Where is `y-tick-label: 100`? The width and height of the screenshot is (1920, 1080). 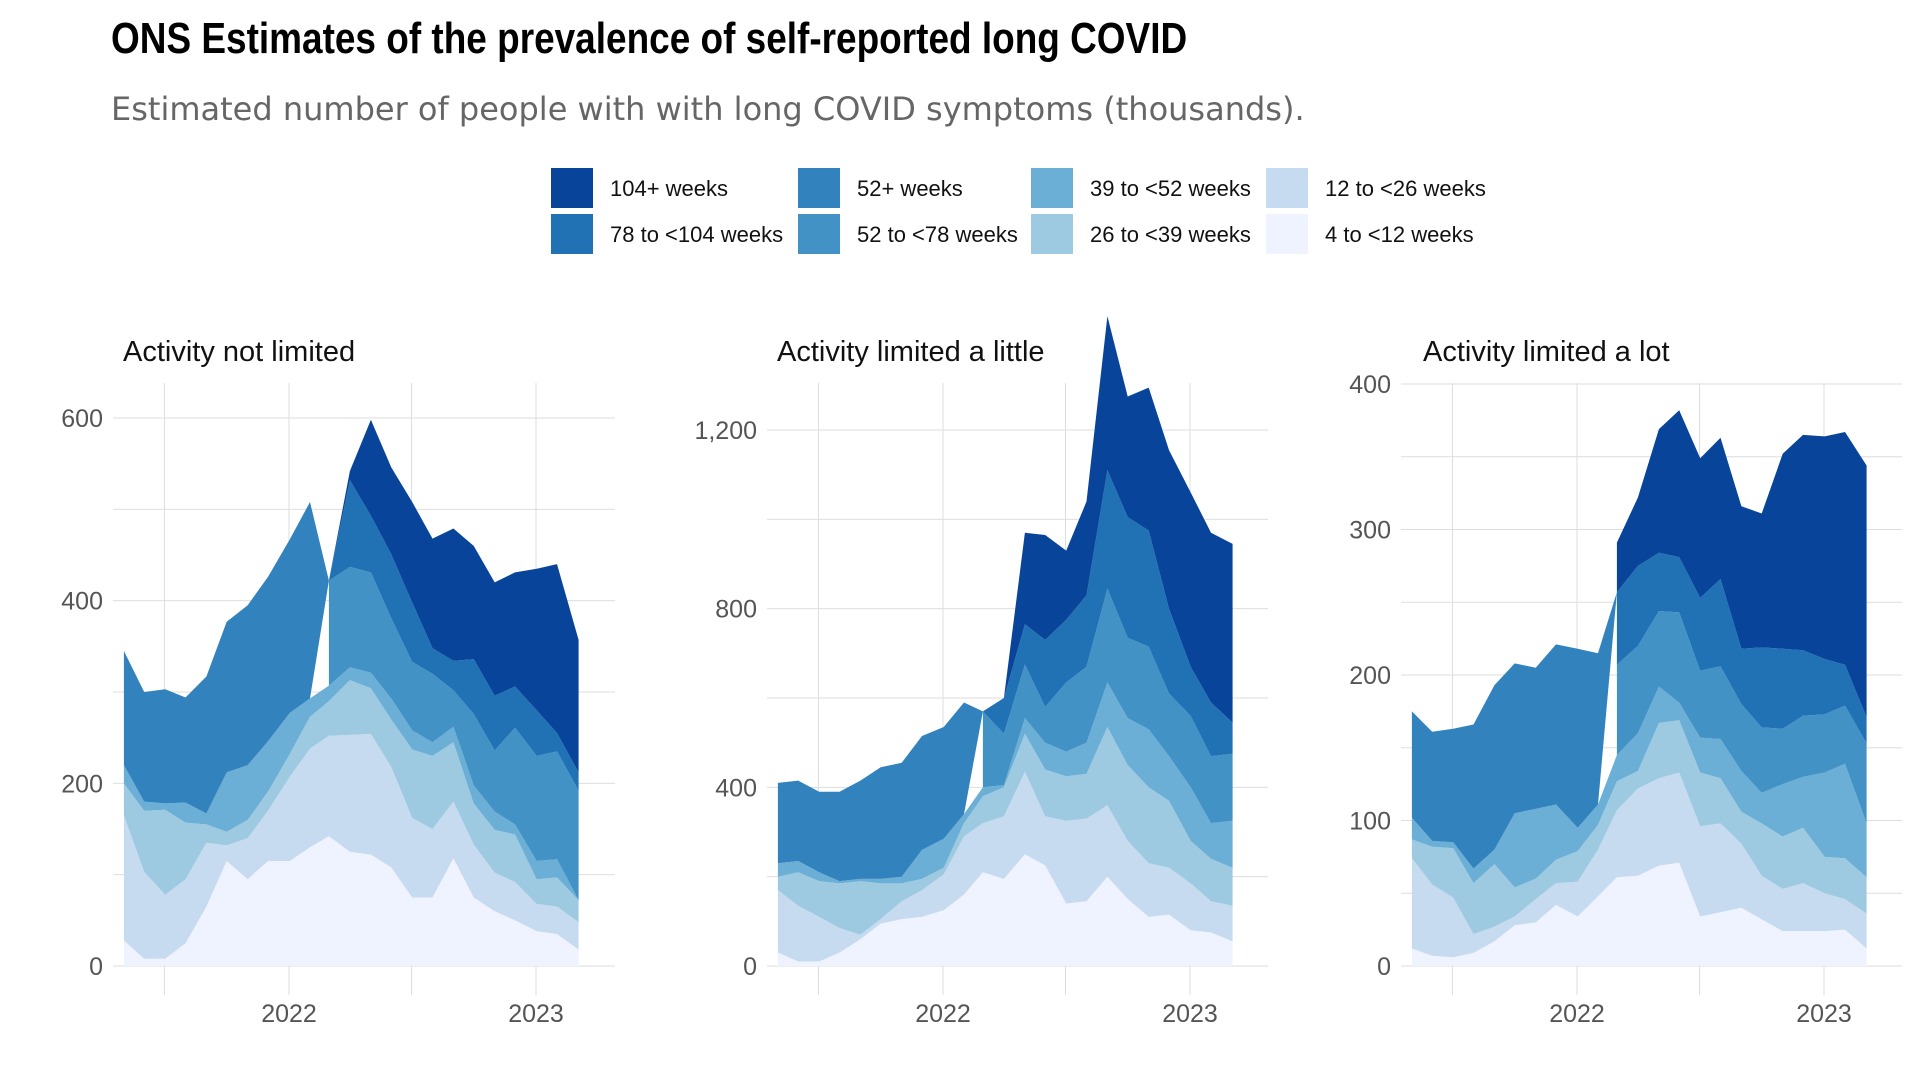
y-tick-label: 100 is located at coordinates (1370, 822).